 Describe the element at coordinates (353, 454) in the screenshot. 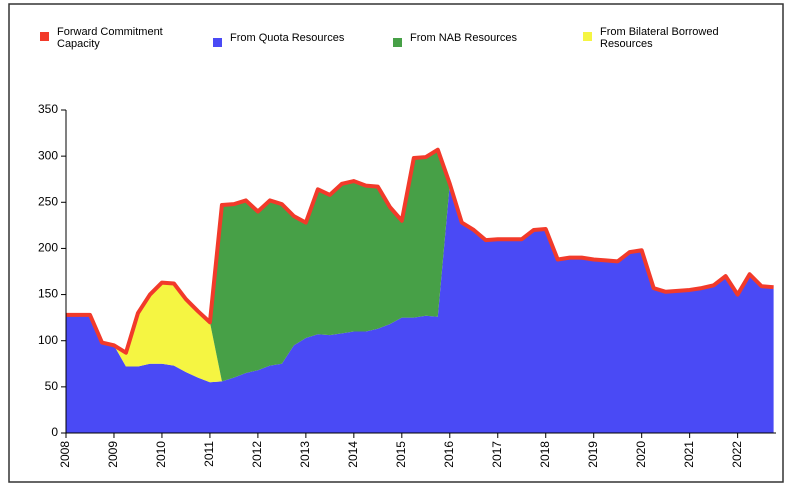

I see `x-tick-label: 2014` at that location.